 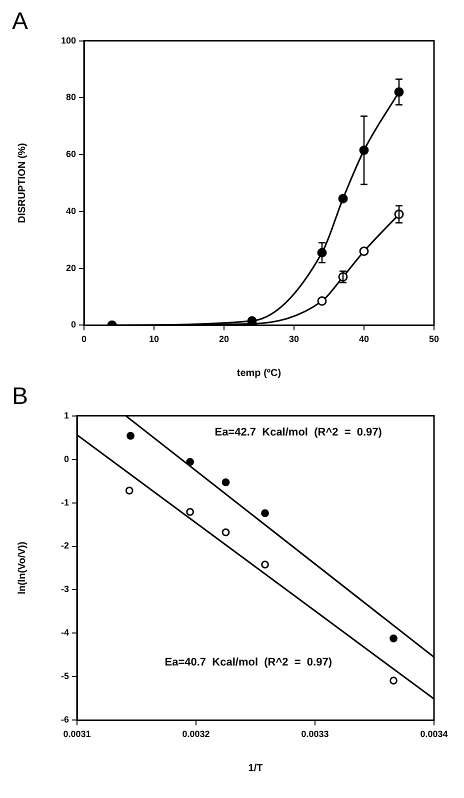 I want to click on y-tick-label: -6, so click(x=64, y=719).